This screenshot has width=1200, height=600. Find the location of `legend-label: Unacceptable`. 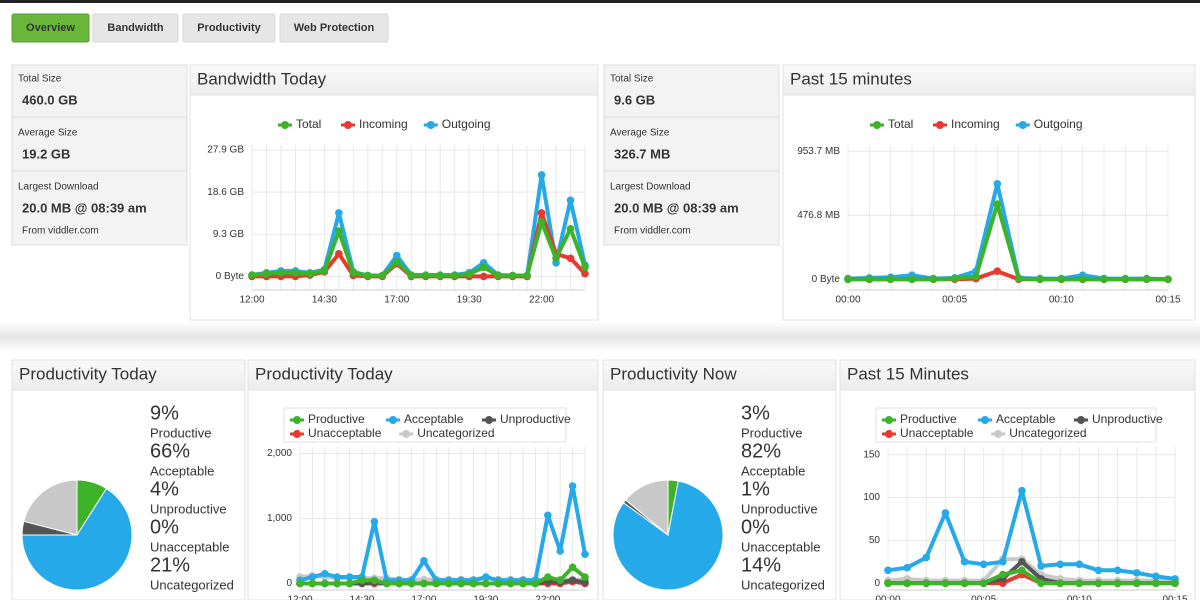

legend-label: Unacceptable is located at coordinates (345, 433).